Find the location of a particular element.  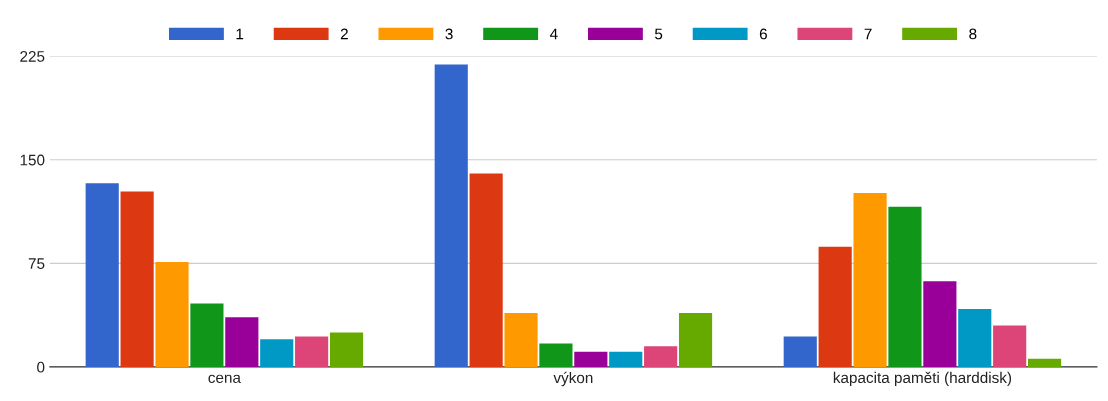

legend-label: 8 is located at coordinates (973, 34).